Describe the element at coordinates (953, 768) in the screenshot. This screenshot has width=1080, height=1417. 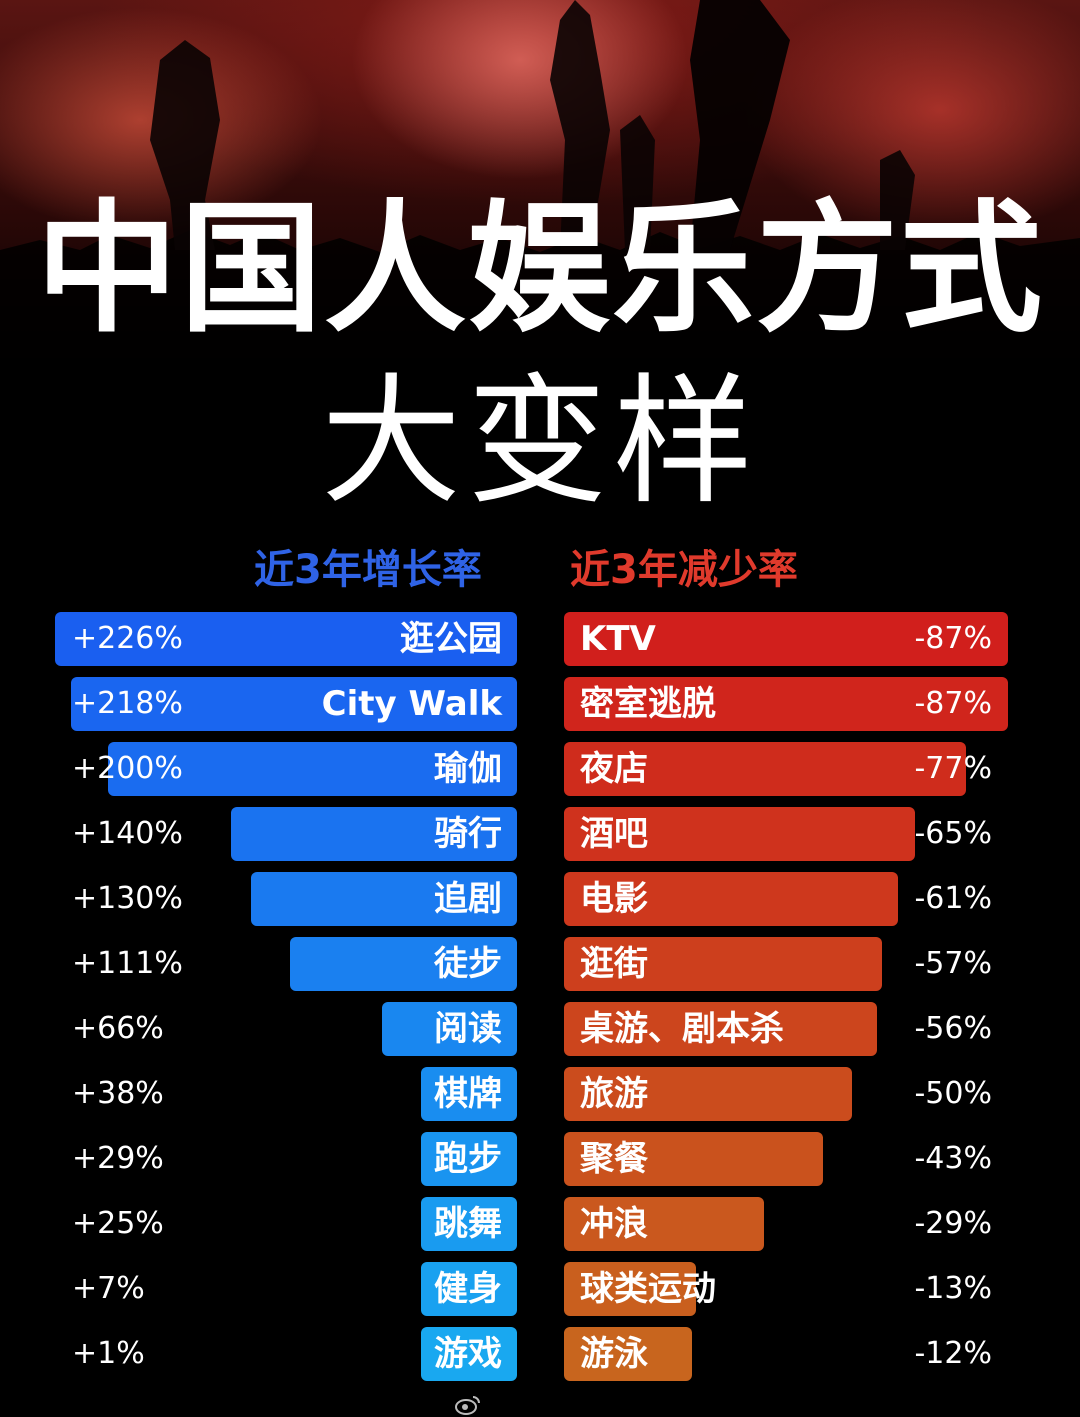
I see `decline-value-label: -77%` at that location.